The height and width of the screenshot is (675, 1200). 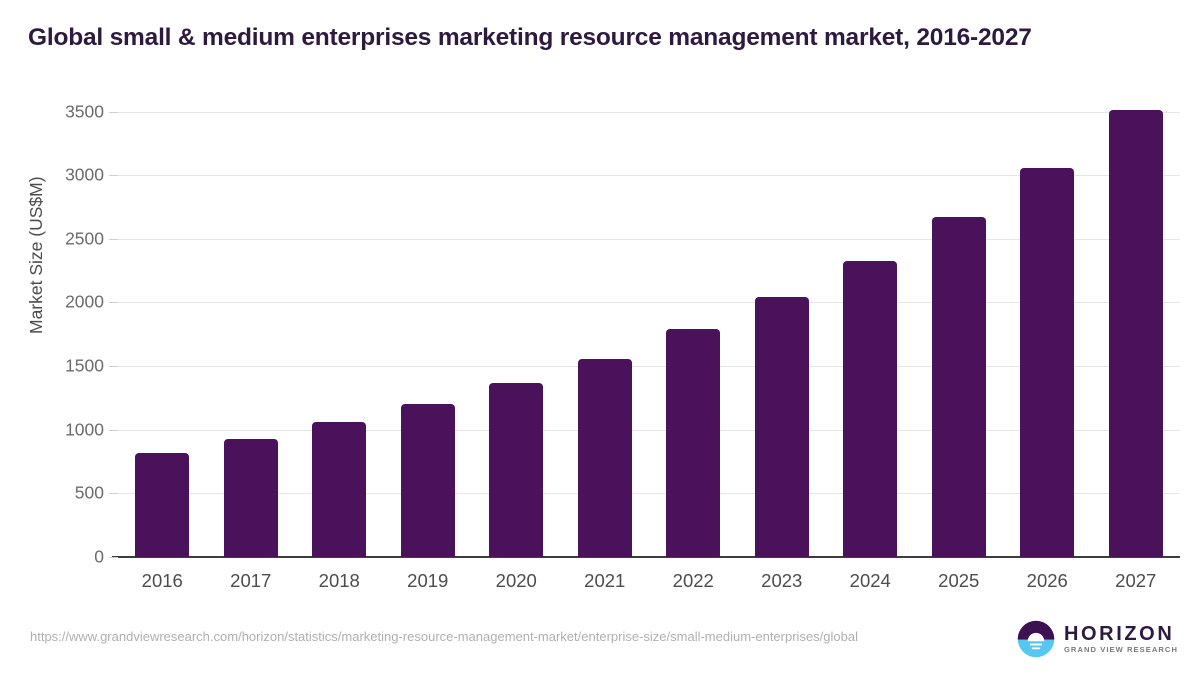 I want to click on bar-2016, so click(x=162, y=505).